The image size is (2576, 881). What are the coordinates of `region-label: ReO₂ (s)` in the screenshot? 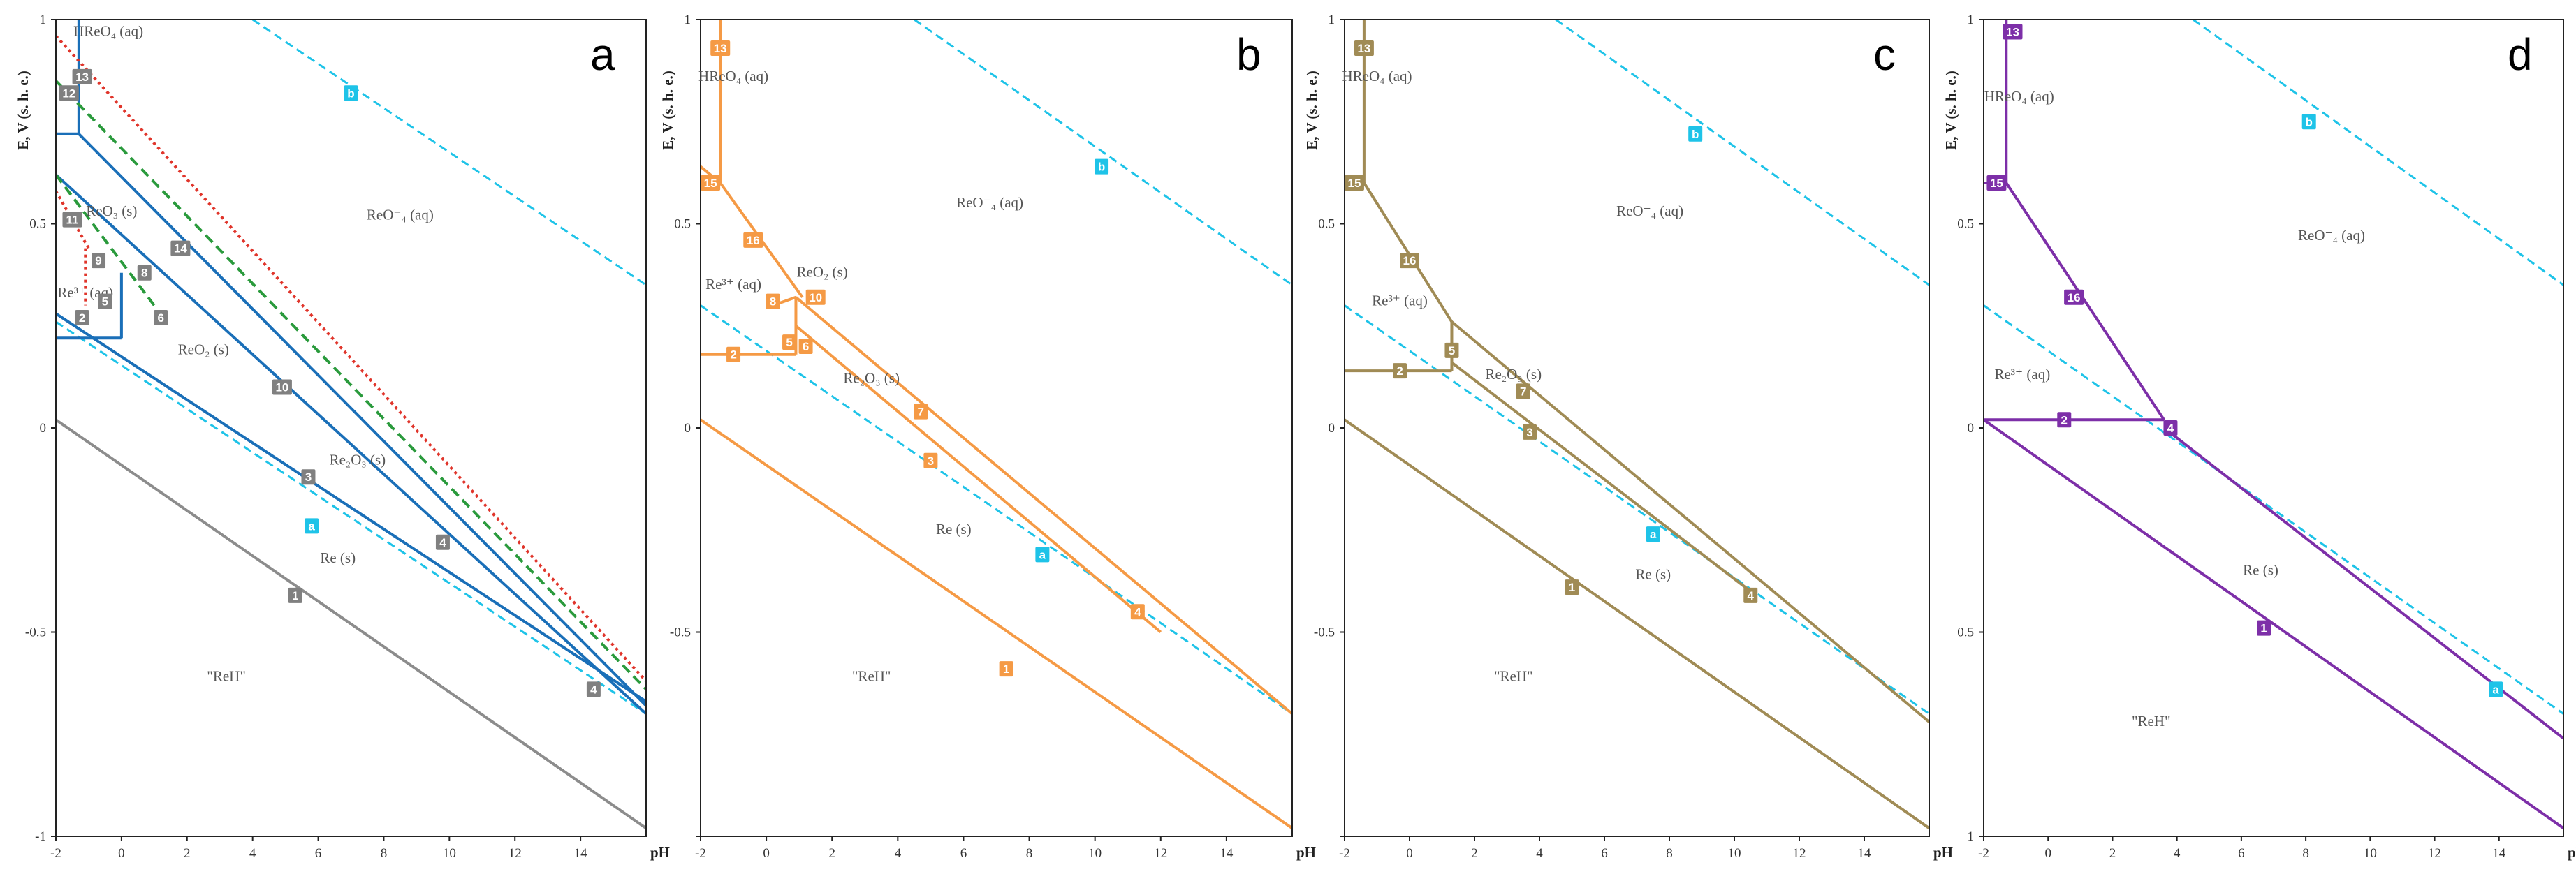 It's located at (822, 272).